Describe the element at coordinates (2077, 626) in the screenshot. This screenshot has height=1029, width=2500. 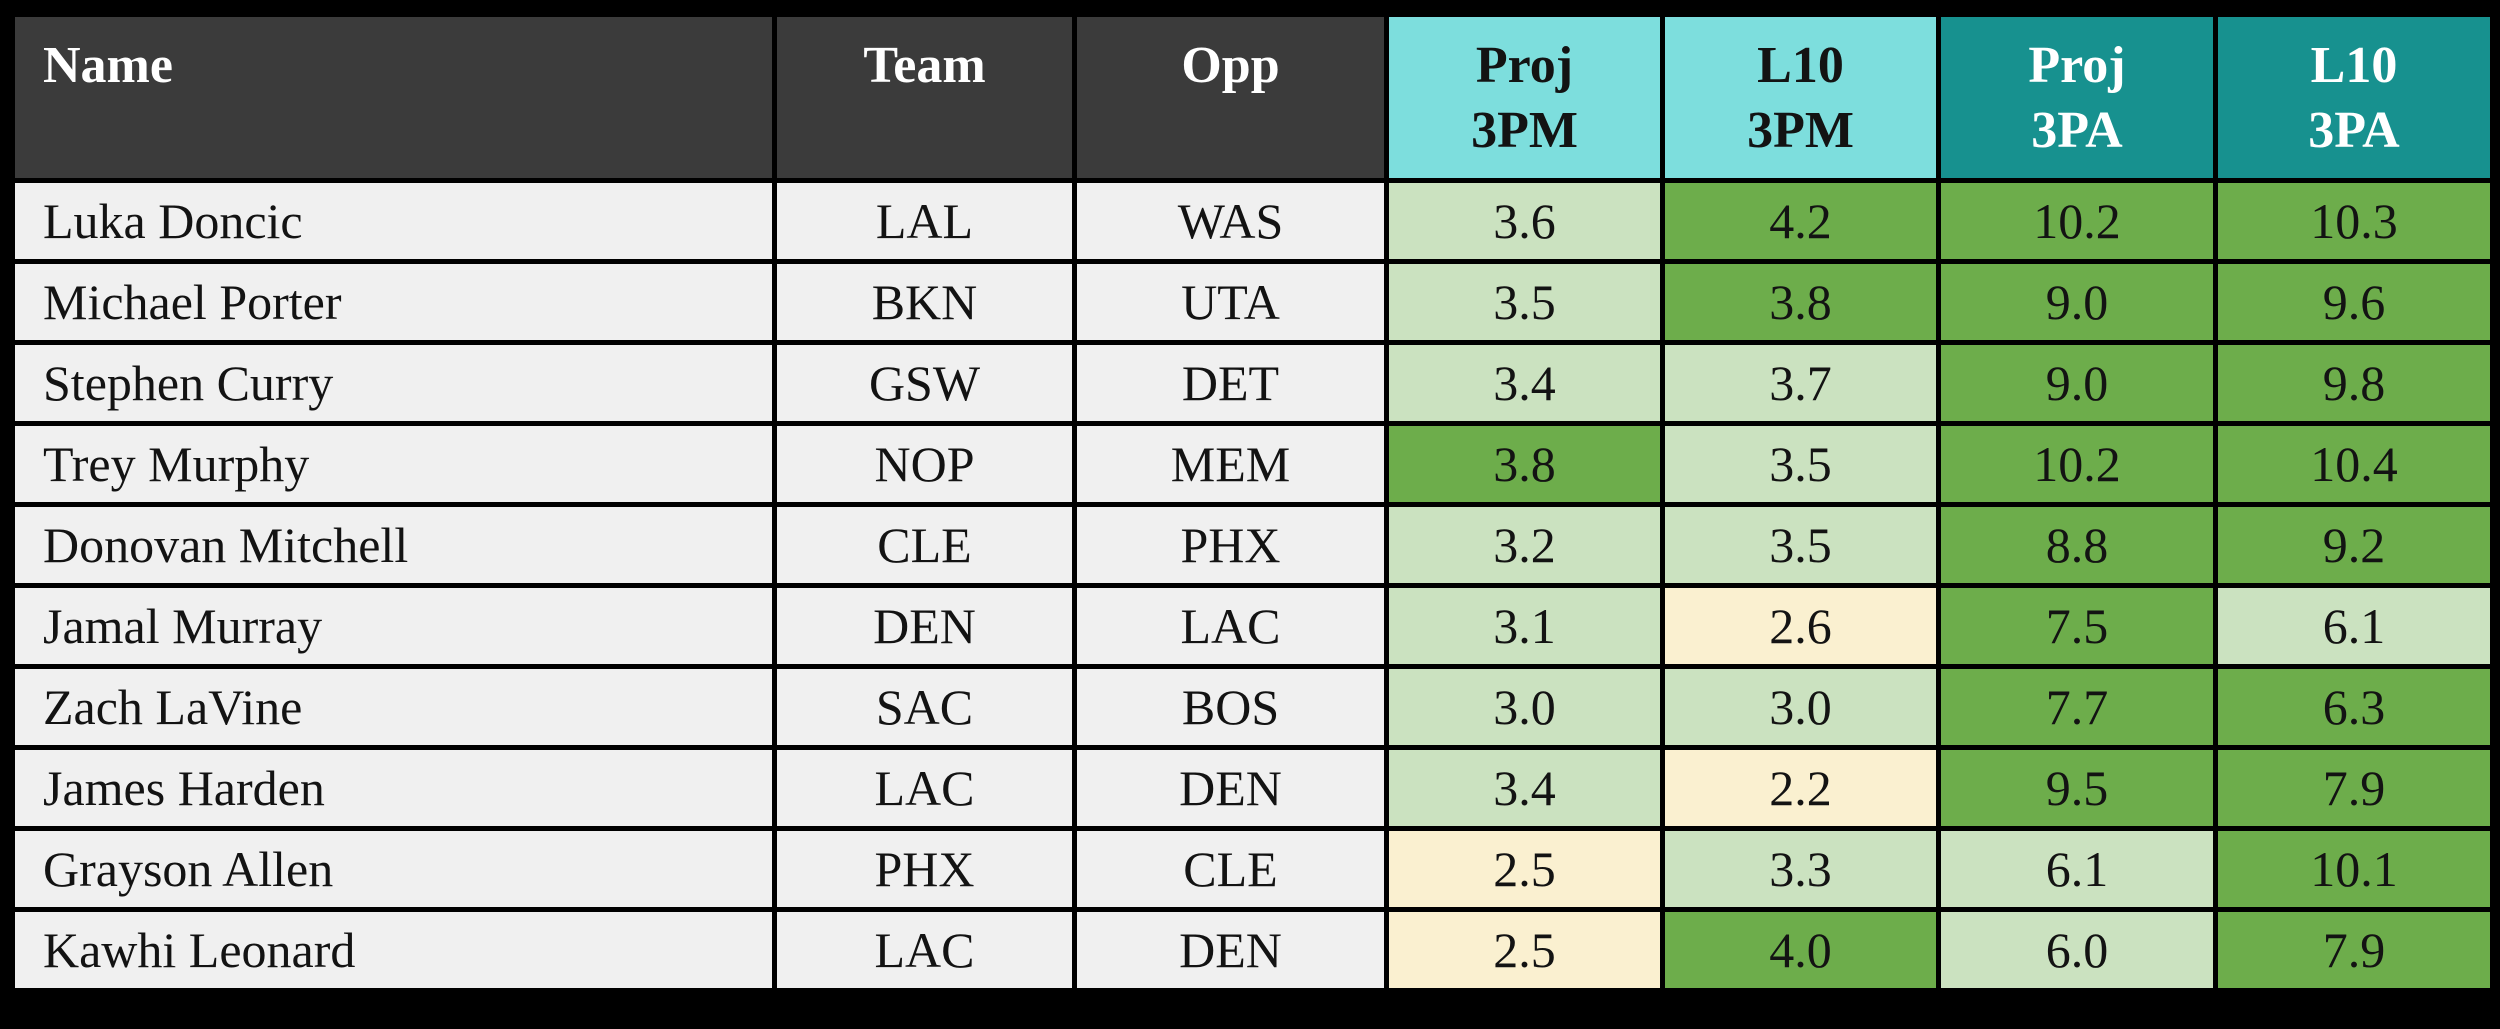
I see `stat-cell-2: 7.5` at that location.